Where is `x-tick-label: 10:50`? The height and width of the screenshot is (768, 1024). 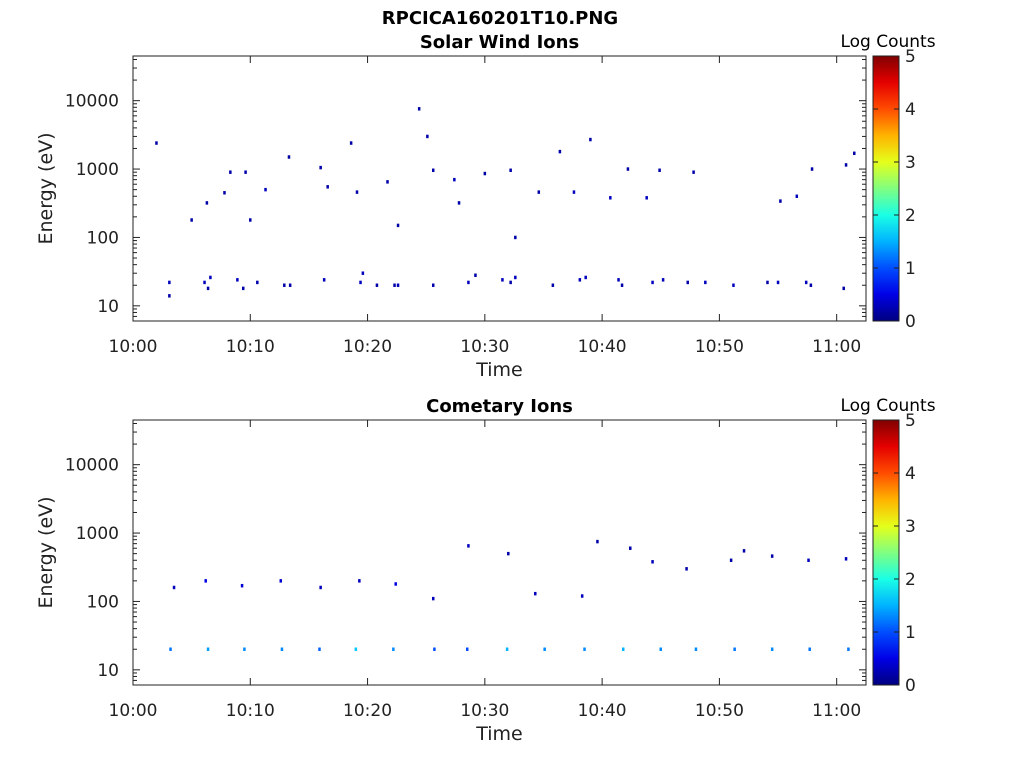 x-tick-label: 10:50 is located at coordinates (719, 347).